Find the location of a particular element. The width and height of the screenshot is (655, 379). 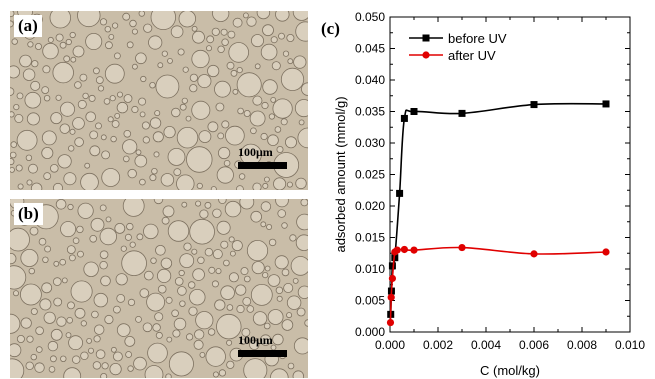

data-point-circle is located at coordinates (404, 249).